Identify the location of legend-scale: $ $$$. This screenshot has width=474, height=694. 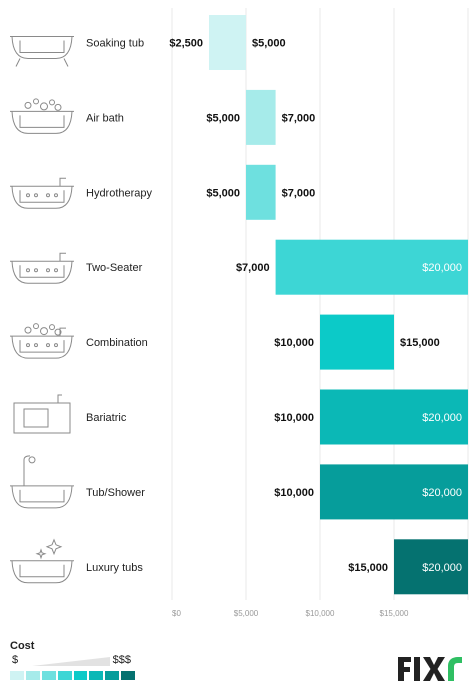
(72, 661).